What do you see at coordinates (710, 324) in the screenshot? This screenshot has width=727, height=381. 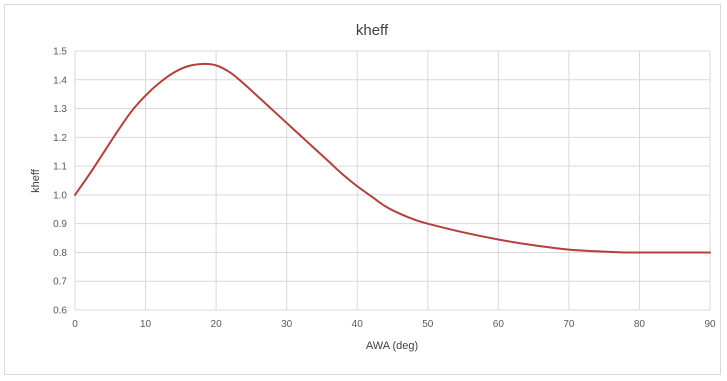 I see `x-tick-label: 90` at bounding box center [710, 324].